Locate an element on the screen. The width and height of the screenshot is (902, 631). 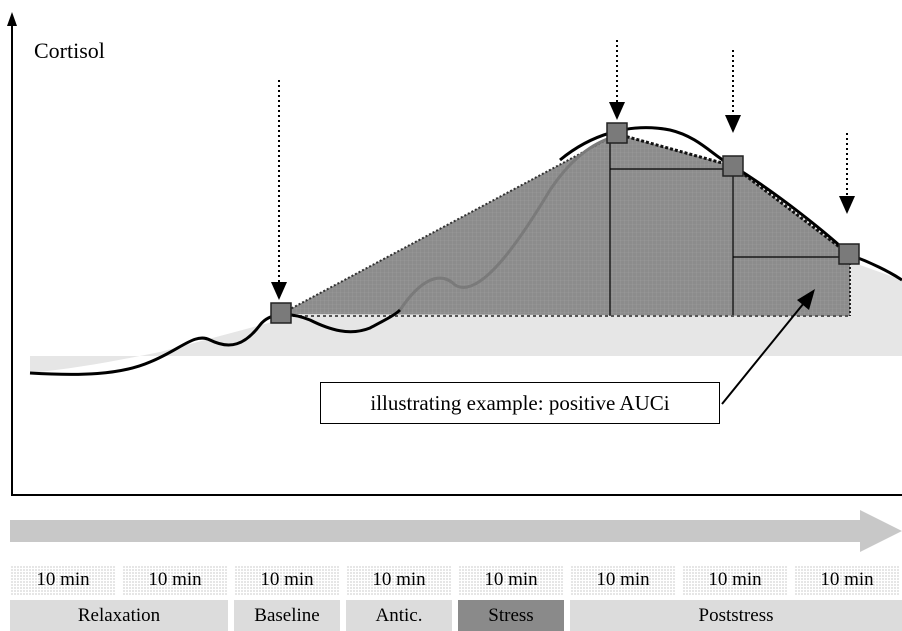
phase-relaxation: Relaxation is located at coordinates (119, 615).